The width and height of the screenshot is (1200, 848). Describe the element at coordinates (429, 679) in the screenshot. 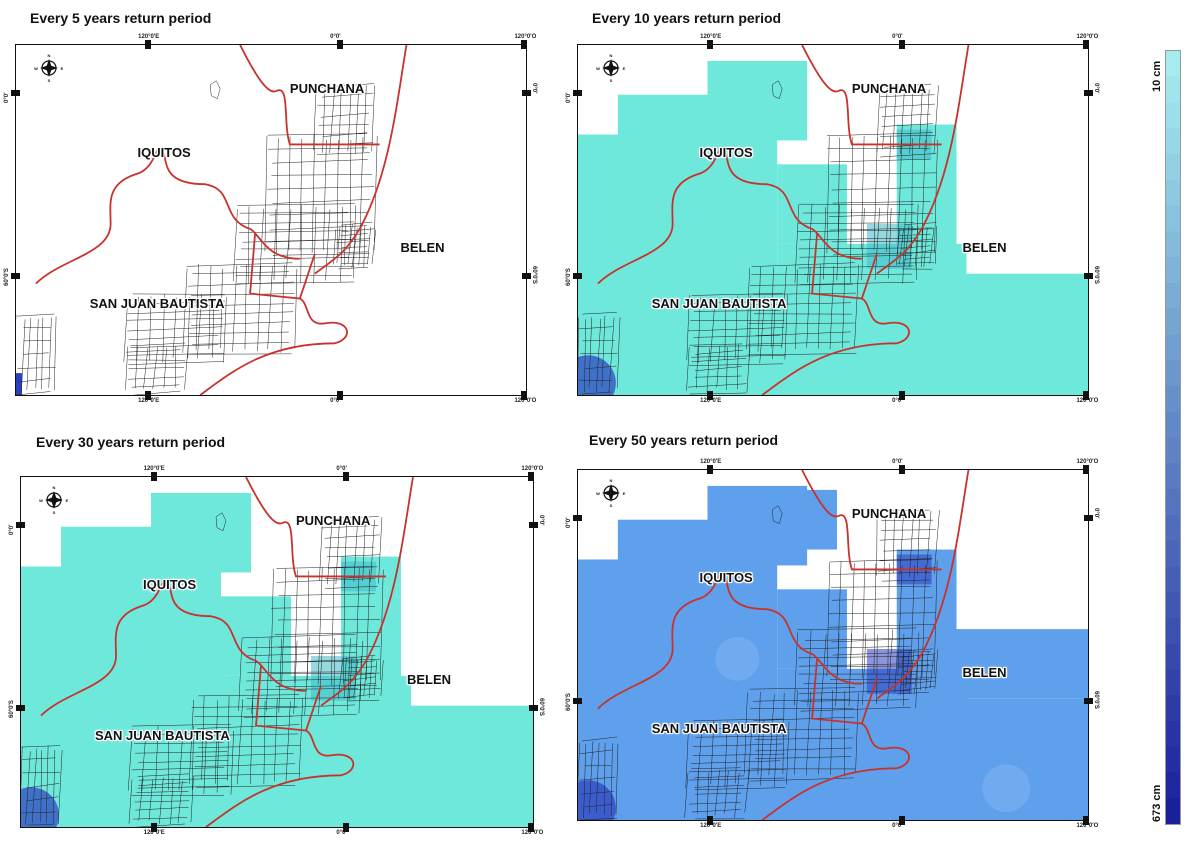

I see `place-label-belen: BELEN` at that location.